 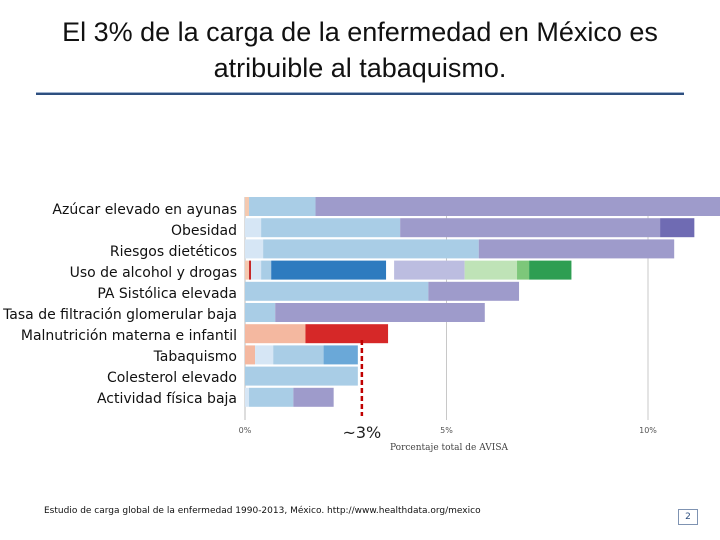 I want to click on title-line-2: atribuible al tabaquismo., so click(x=360, y=68).